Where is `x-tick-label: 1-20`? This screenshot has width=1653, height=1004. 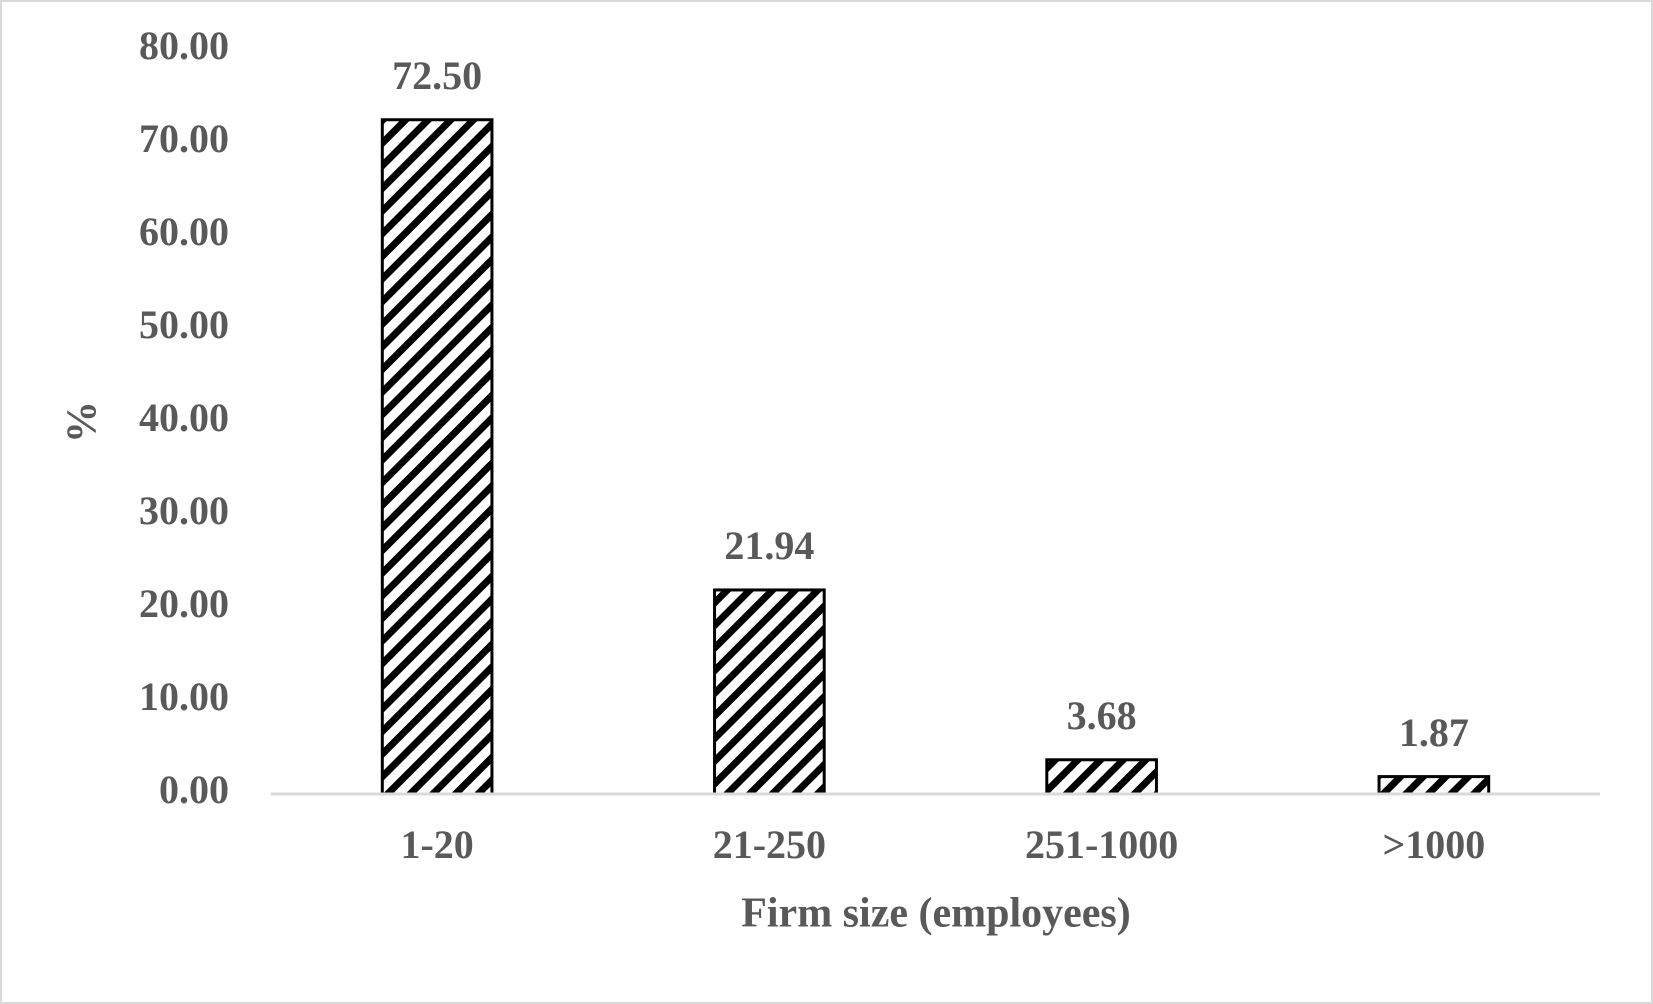 x-tick-label: 1-20 is located at coordinates (436, 844).